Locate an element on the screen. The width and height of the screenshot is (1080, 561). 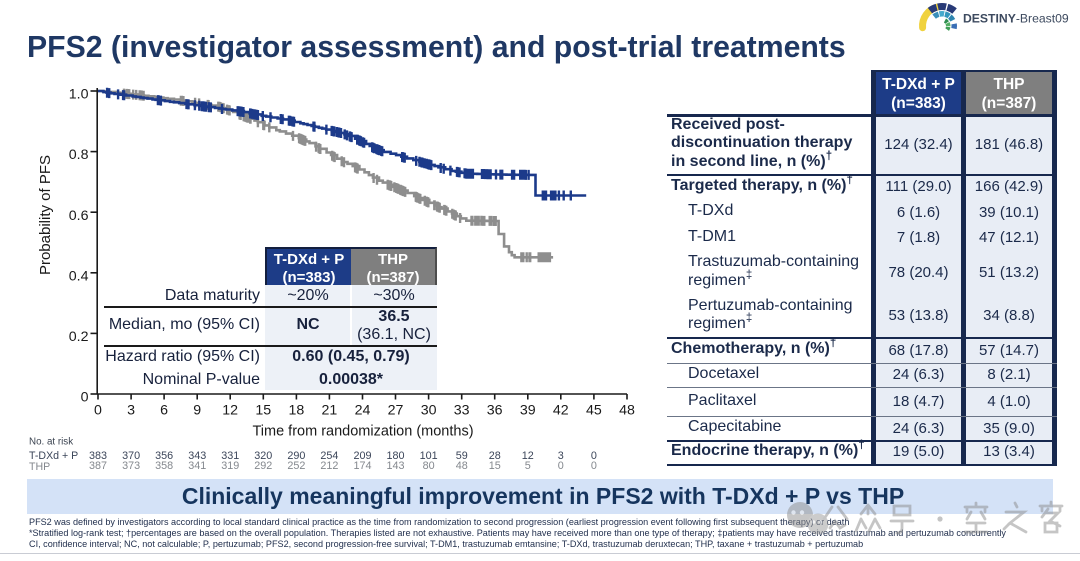
svg-text: 254 is located at coordinates (329, 456).